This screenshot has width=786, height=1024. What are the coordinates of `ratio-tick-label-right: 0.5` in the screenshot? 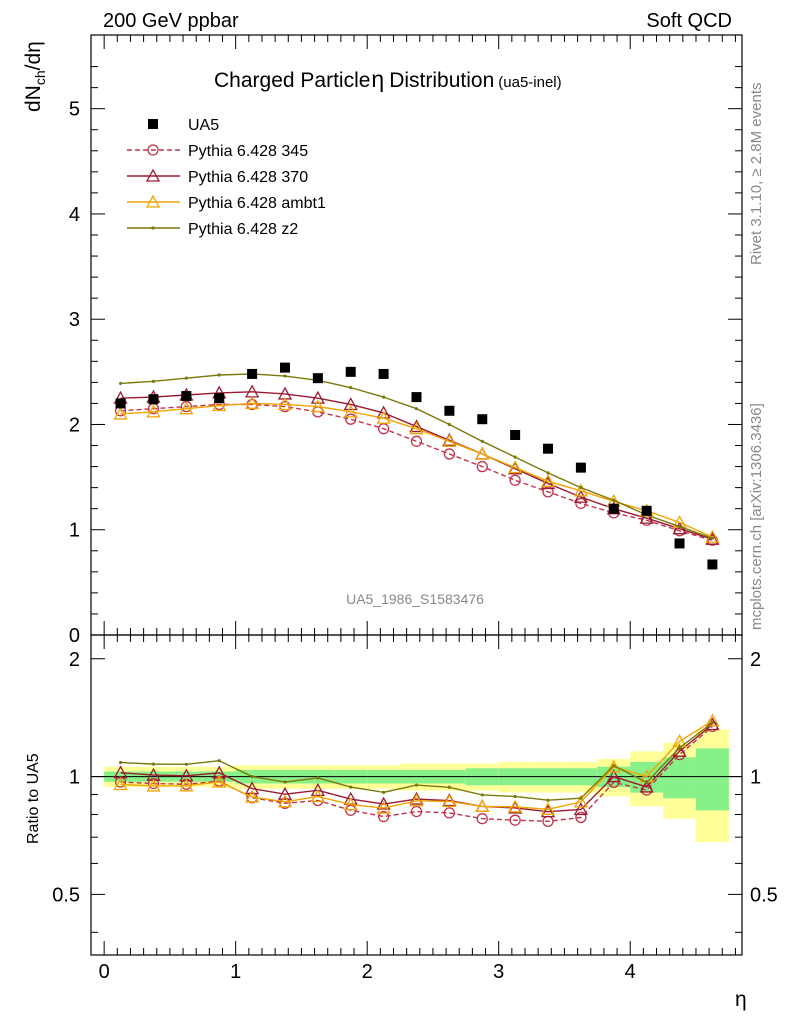 It's located at (764, 895).